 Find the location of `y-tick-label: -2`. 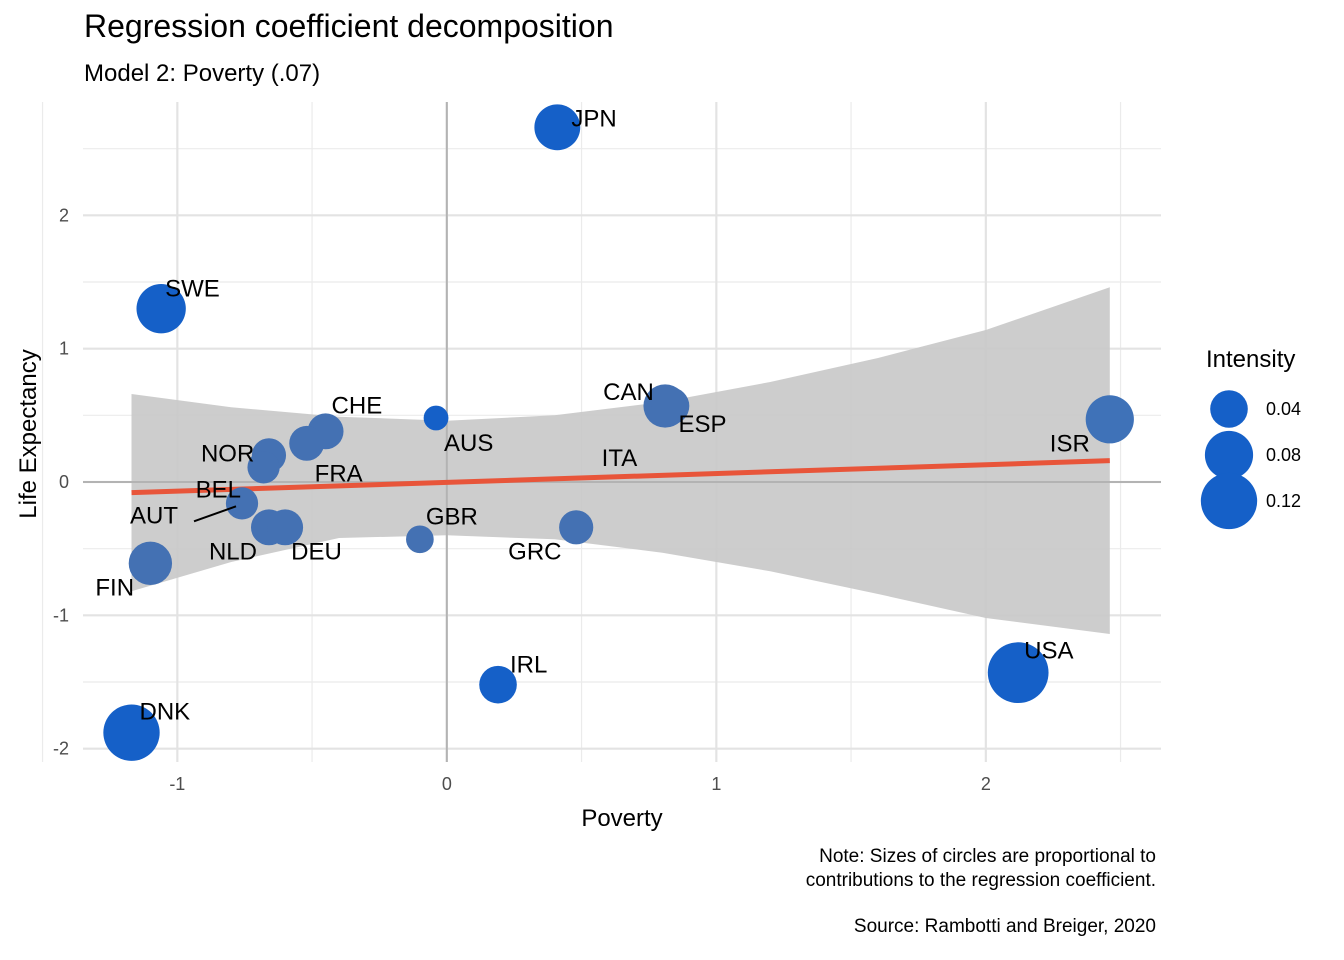

y-tick-label: -2 is located at coordinates (61, 749).